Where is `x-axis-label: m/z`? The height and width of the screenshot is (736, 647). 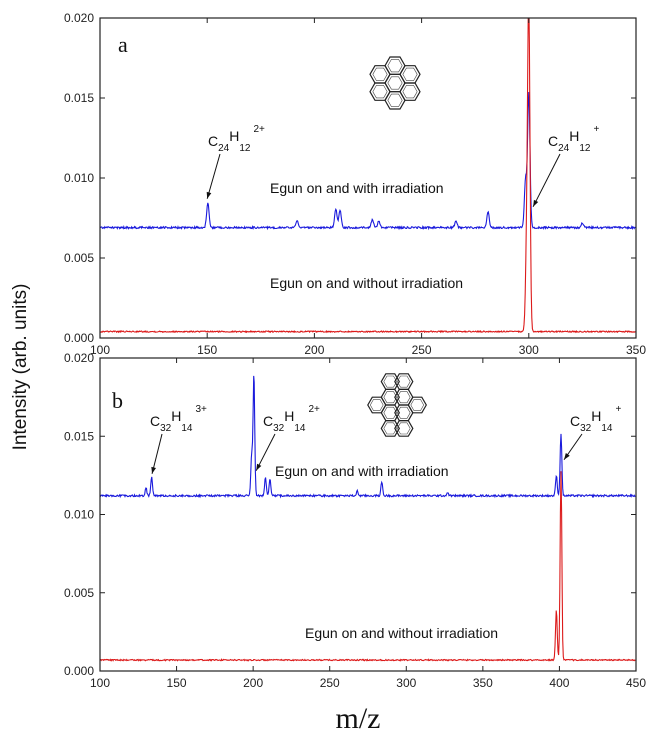
x-axis-label: m/z is located at coordinates (358, 718).